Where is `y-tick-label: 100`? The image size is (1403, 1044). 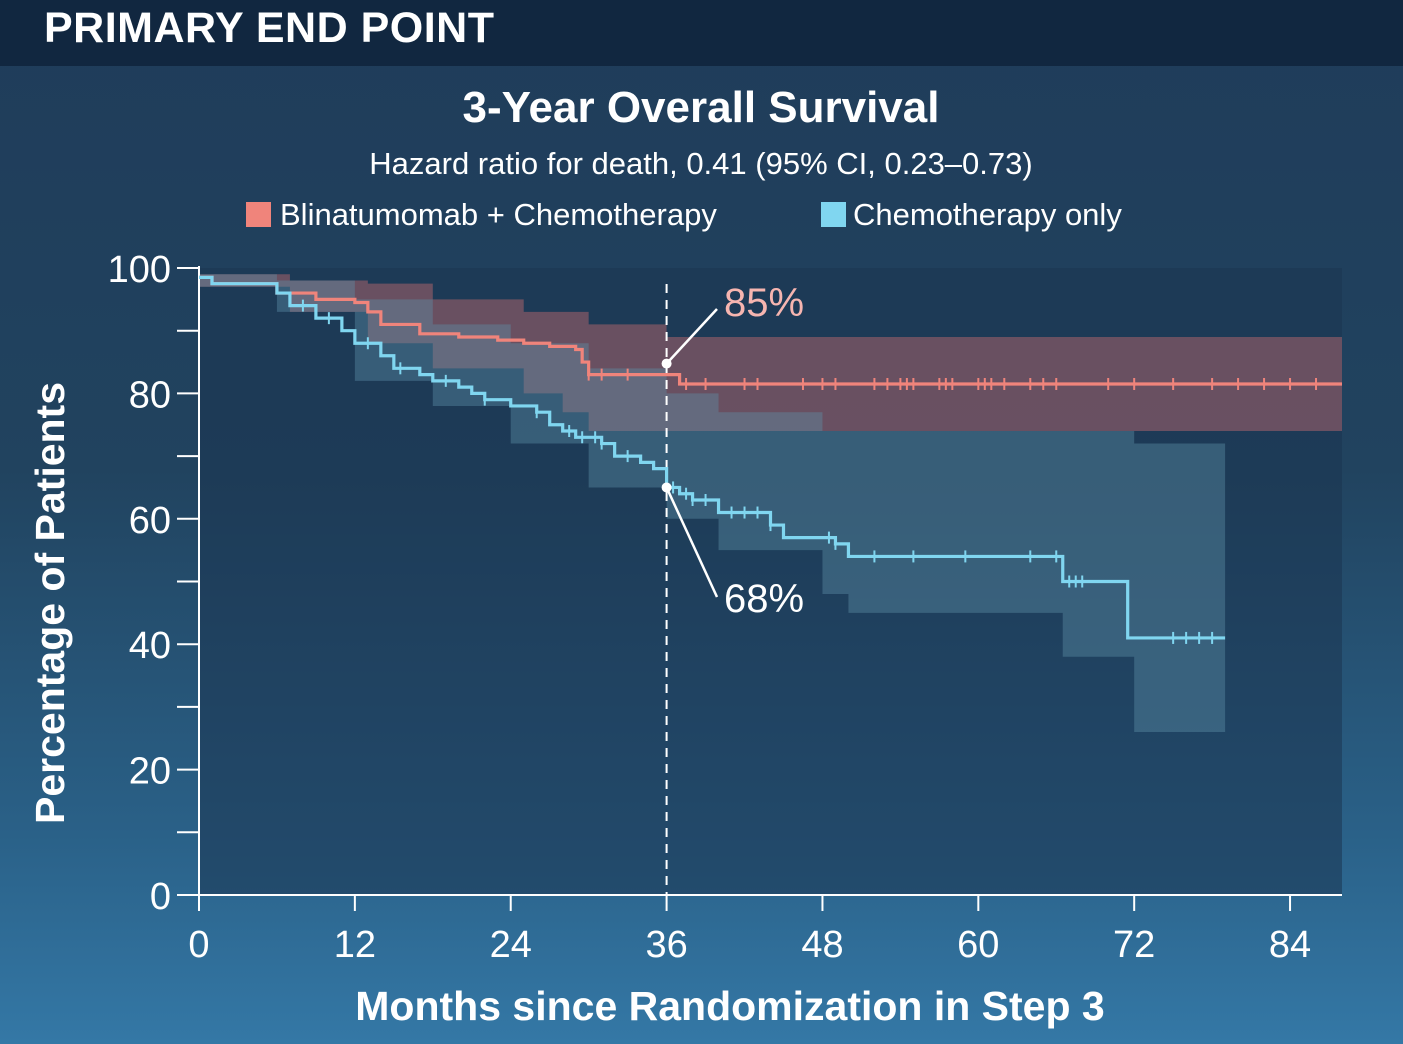 y-tick-label: 100 is located at coordinates (139, 270).